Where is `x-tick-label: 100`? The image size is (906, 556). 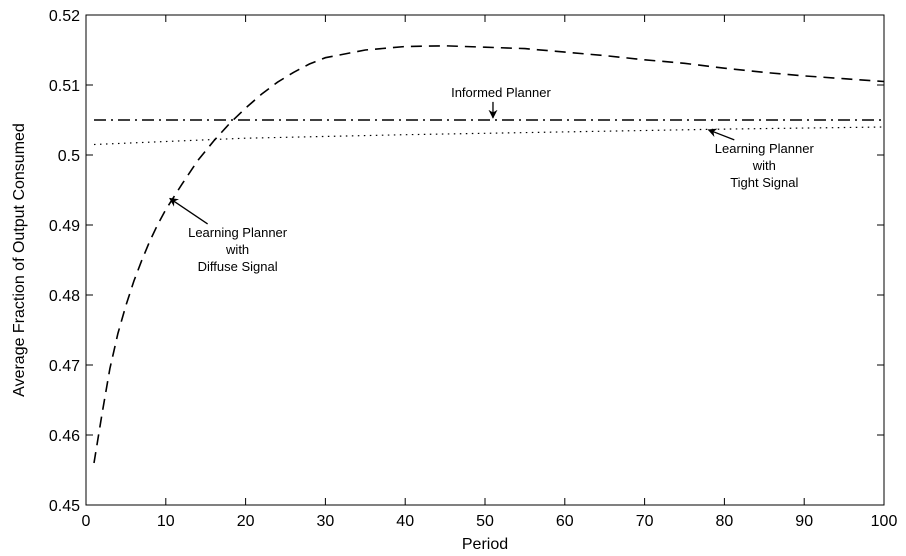 x-tick-label: 100 is located at coordinates (884, 521).